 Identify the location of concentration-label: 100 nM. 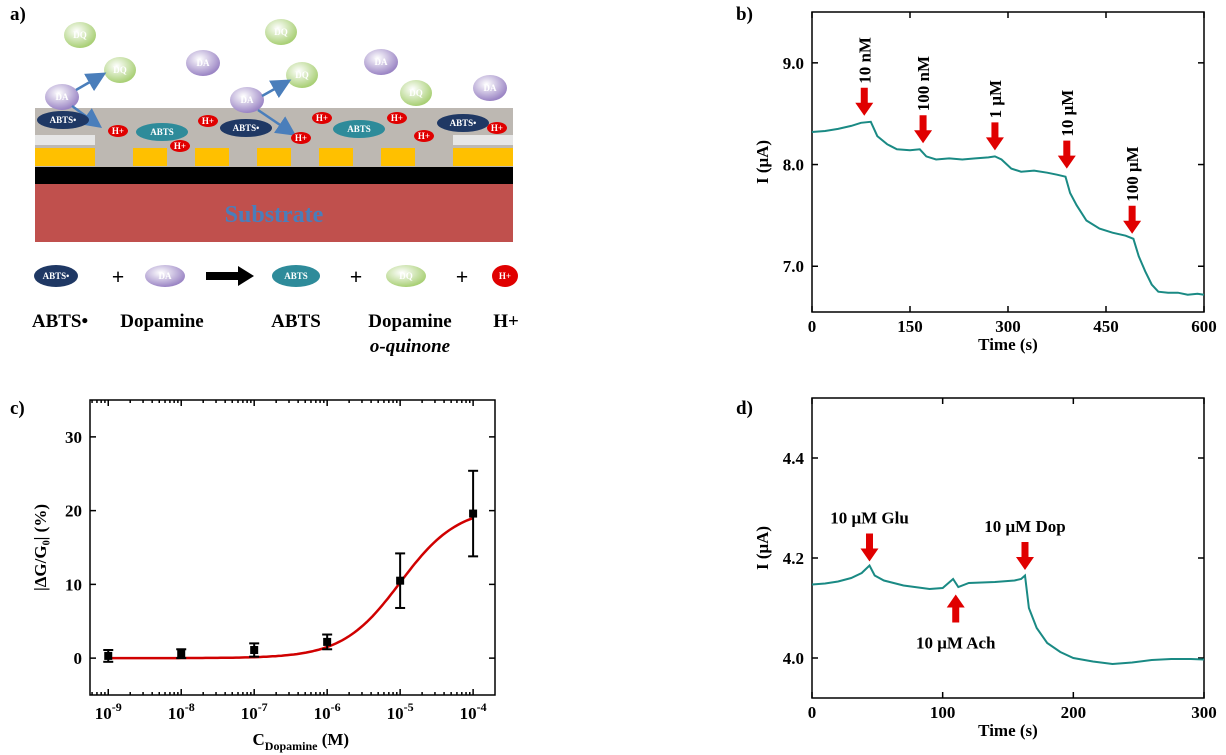
(923, 83).